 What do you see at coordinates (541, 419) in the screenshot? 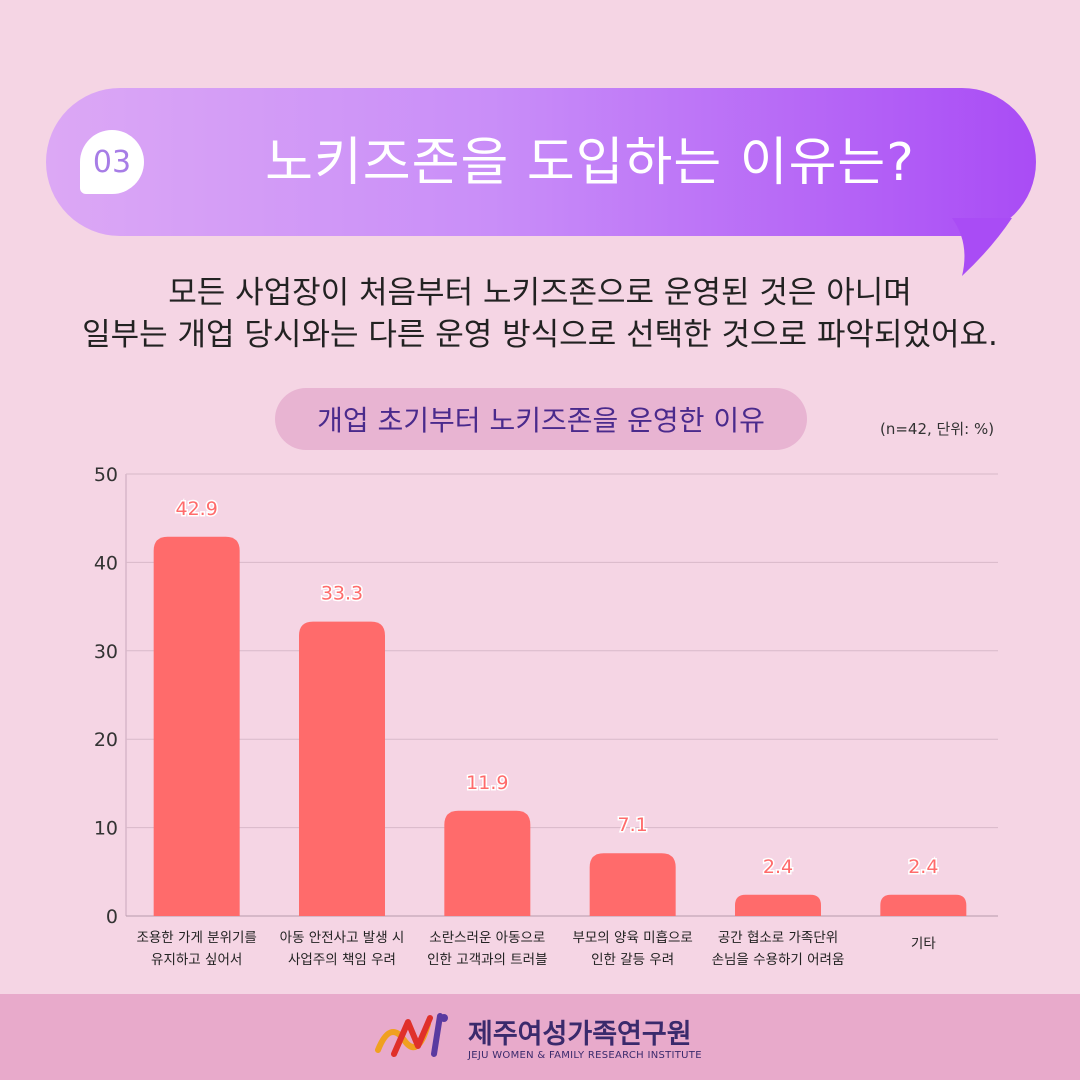
I see `chart-title: 개업 초기부터 노키즈존을 운영한 이유` at bounding box center [541, 419].